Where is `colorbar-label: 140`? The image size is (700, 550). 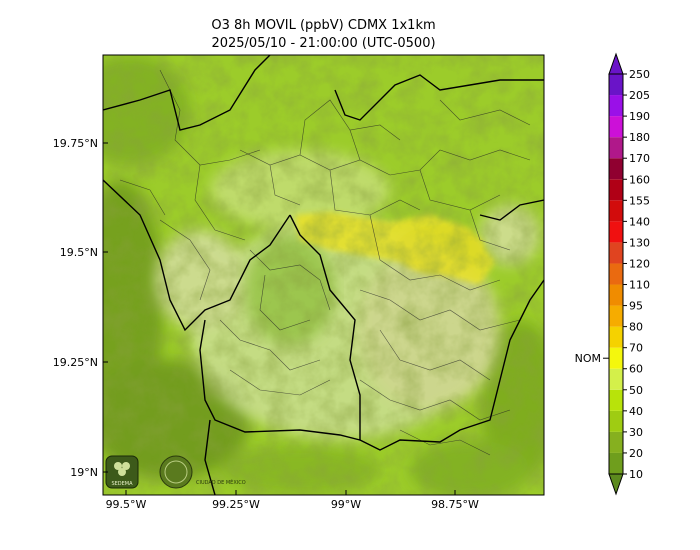
colorbar-label: 140 is located at coordinates (639, 221).